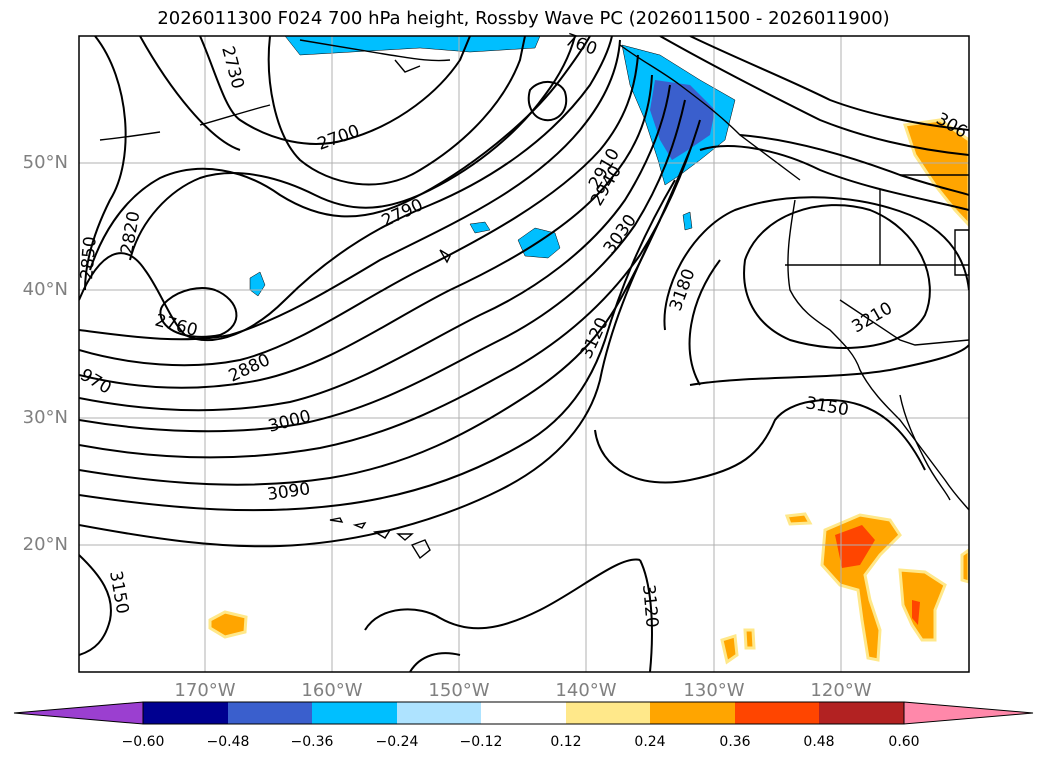 Image resolution: width=1047 pixels, height=765 pixels. Describe the element at coordinates (397, 742) in the screenshot. I see `colorbar-tick: −0.24` at that location.